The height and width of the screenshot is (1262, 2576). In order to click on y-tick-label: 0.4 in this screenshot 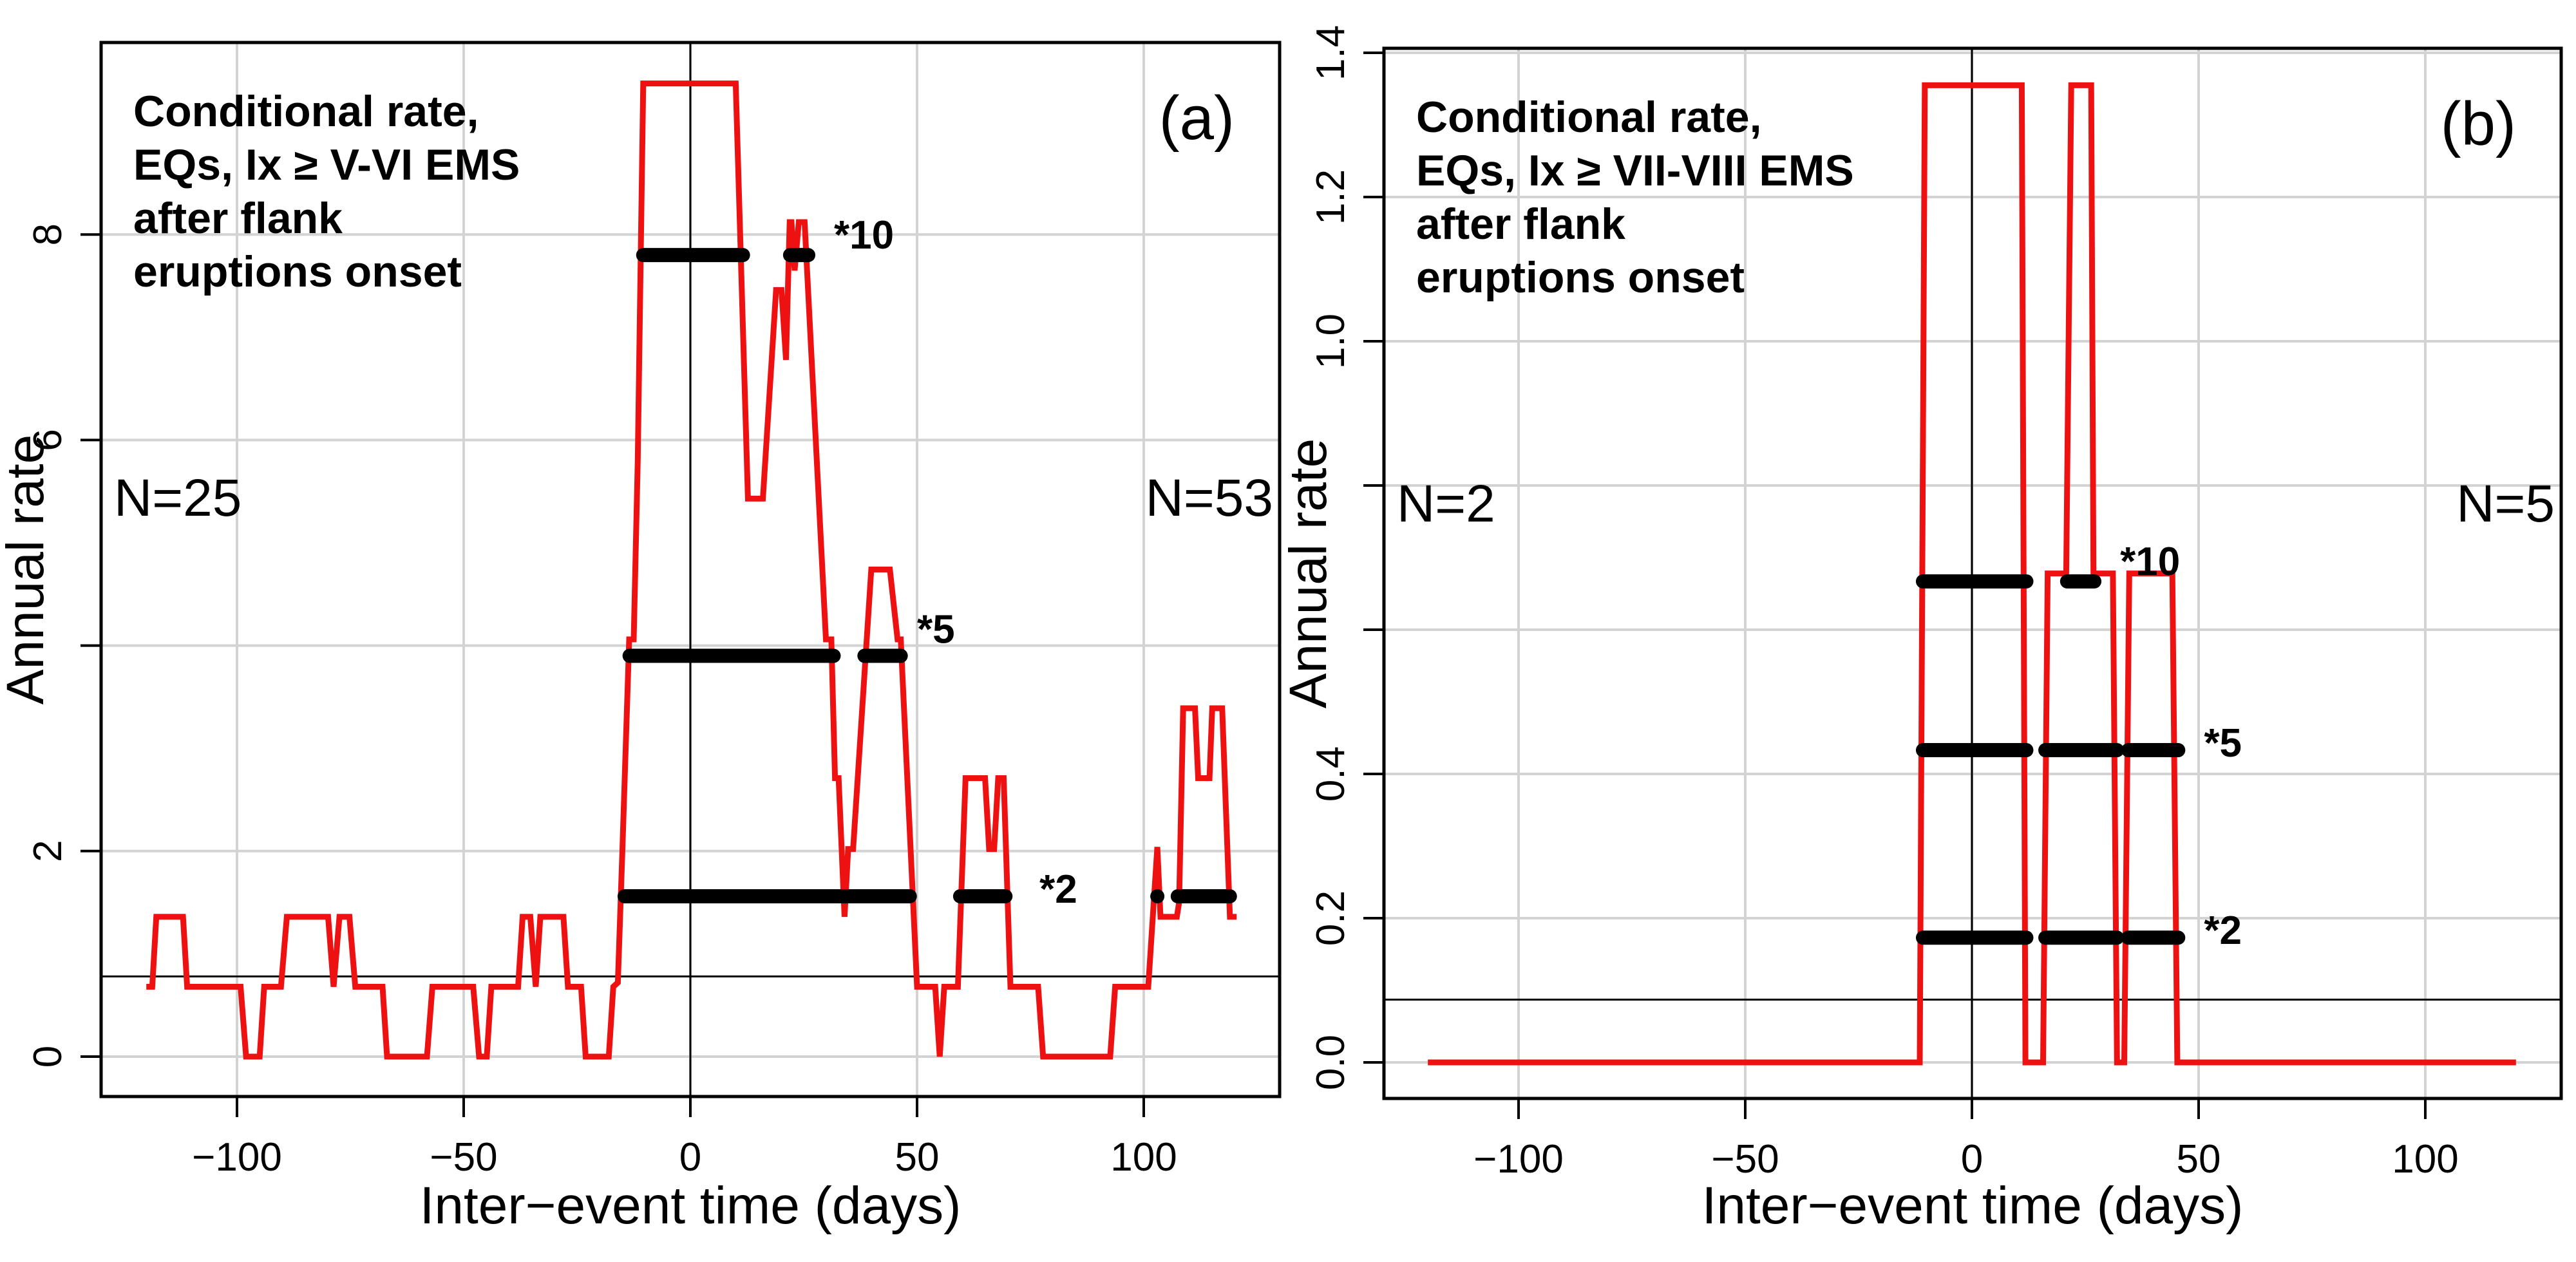, I will do `click(1331, 774)`.